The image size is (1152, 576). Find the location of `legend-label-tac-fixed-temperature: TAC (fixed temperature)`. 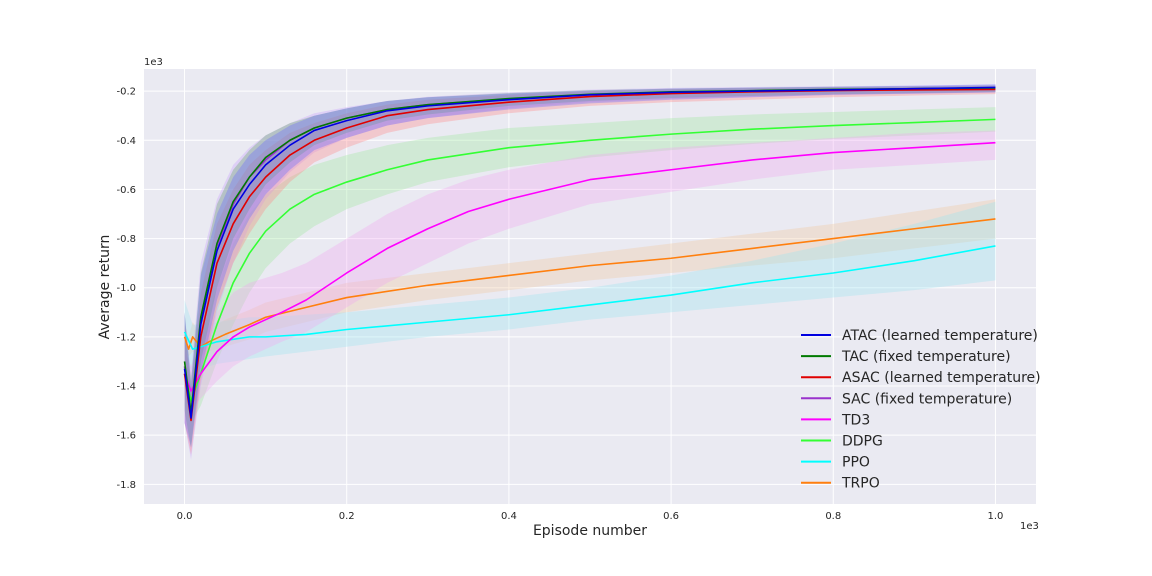

legend-label-tac-fixed-temperature: TAC (fixed temperature) is located at coordinates (926, 357).